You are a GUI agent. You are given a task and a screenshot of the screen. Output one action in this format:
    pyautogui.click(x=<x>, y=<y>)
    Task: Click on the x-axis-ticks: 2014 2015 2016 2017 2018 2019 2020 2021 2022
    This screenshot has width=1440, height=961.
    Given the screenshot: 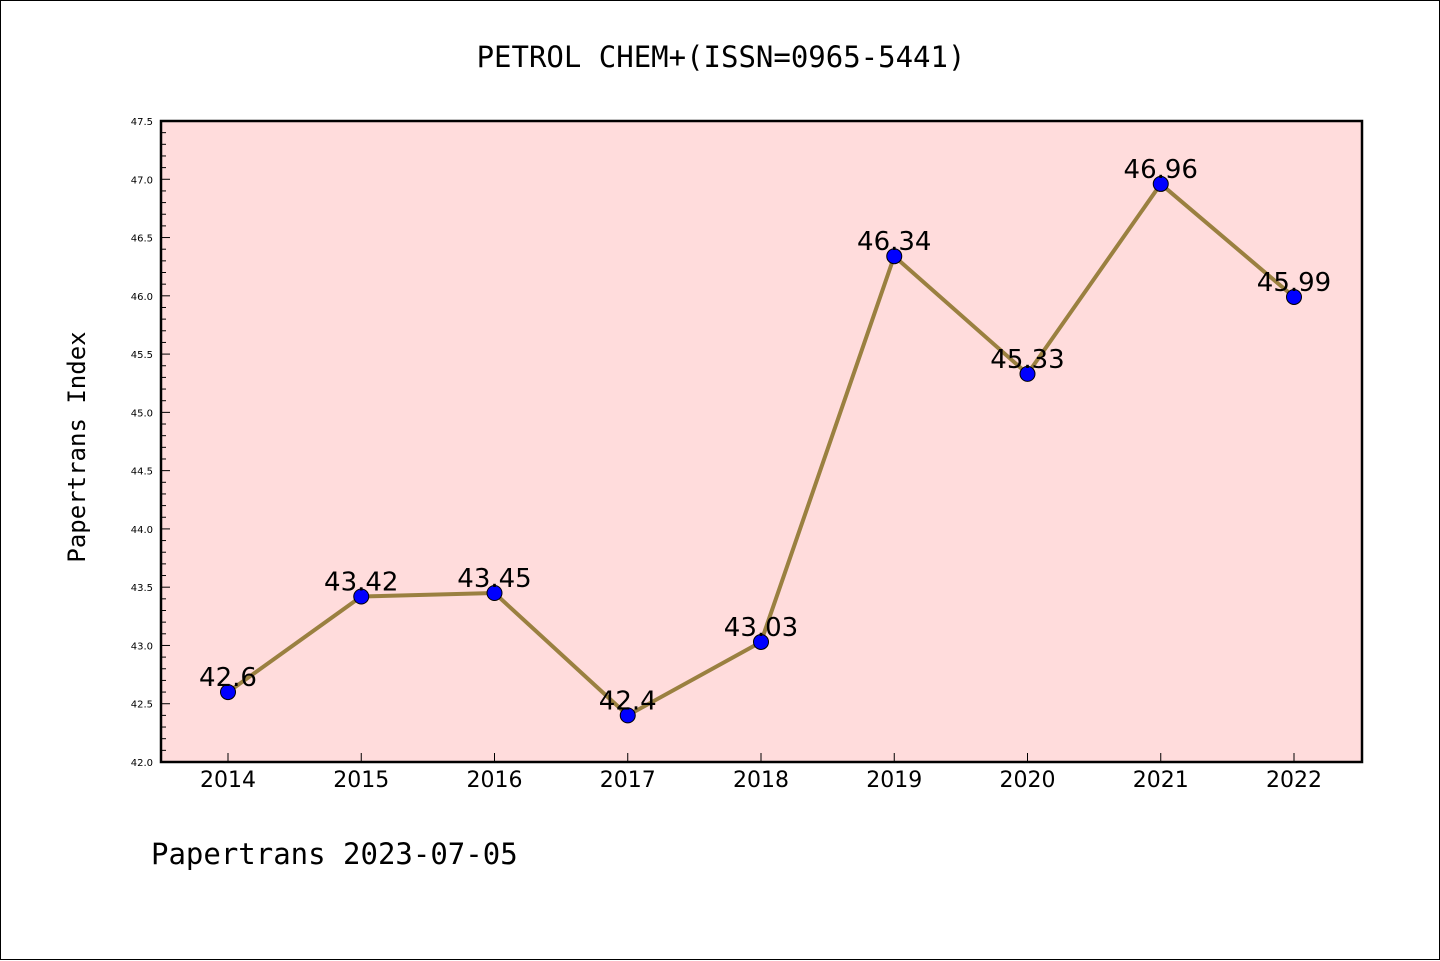 What is the action you would take?
    pyautogui.click(x=761, y=773)
    